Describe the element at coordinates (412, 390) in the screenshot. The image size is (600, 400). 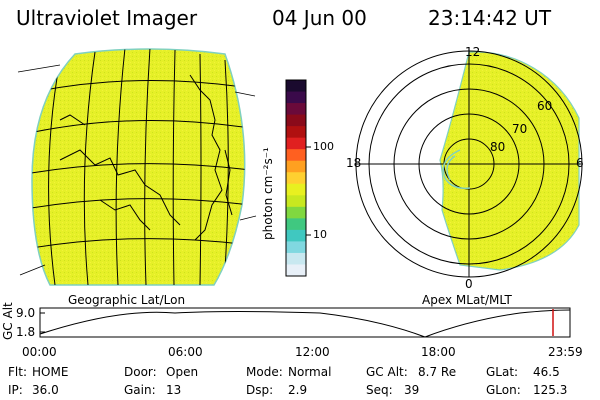
I see `seq-value: 39` at that location.